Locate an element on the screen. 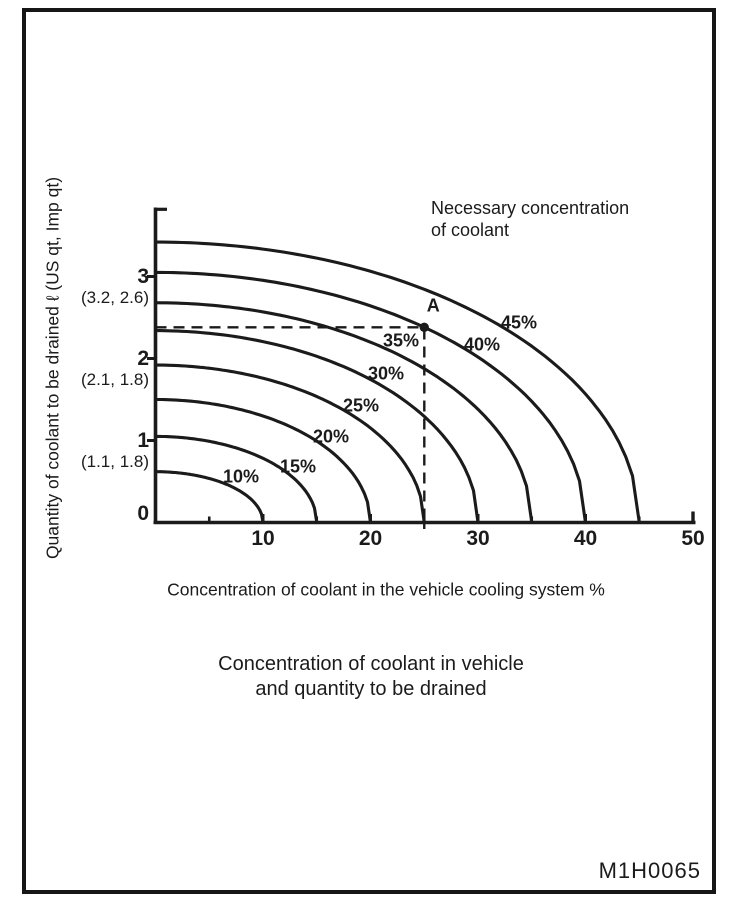 The image size is (752, 916). y-tick-label-0: 0 is located at coordinates (143, 513).